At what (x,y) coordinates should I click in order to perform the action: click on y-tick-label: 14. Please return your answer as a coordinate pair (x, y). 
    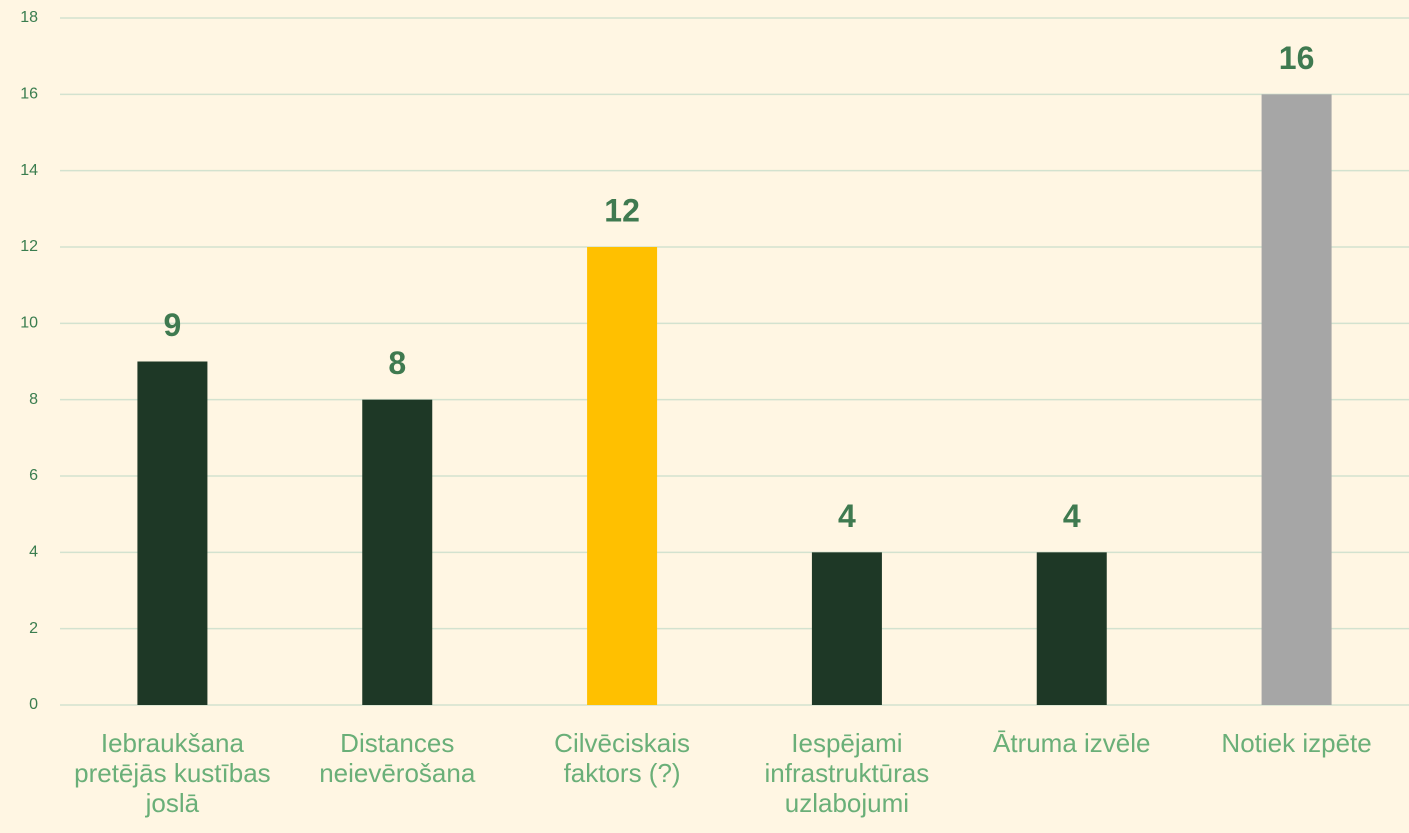
    Looking at the image, I should click on (29, 170).